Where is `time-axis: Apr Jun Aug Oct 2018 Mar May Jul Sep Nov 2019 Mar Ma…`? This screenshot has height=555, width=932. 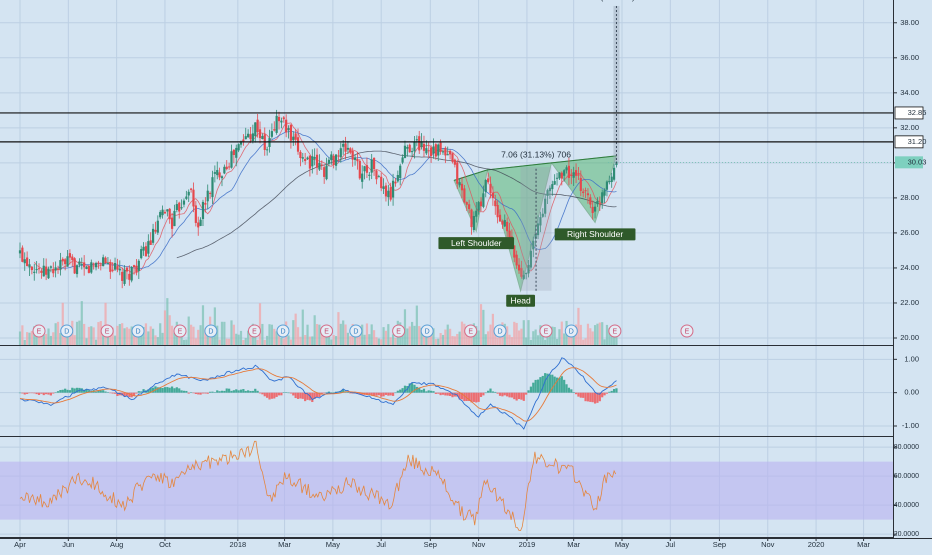
time-axis: Apr Jun Aug Oct 2018 Mar May Jul Sep Nov 2019 Mar Ma… is located at coordinates (466, 543).